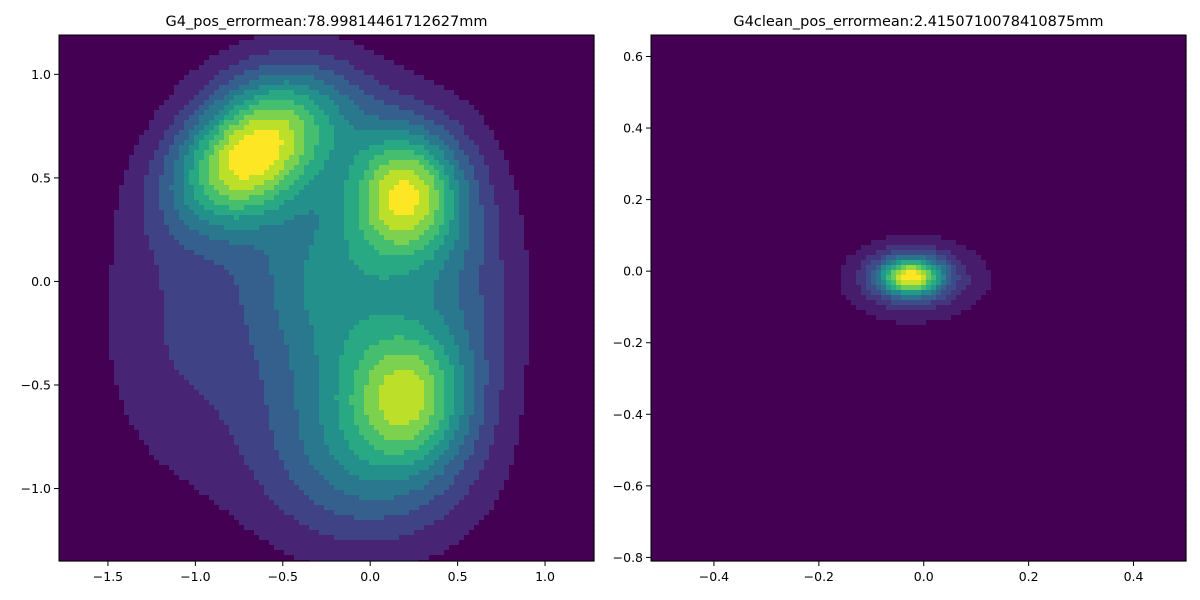  I want to click on y-tick-label: −0.4, so click(628, 414).